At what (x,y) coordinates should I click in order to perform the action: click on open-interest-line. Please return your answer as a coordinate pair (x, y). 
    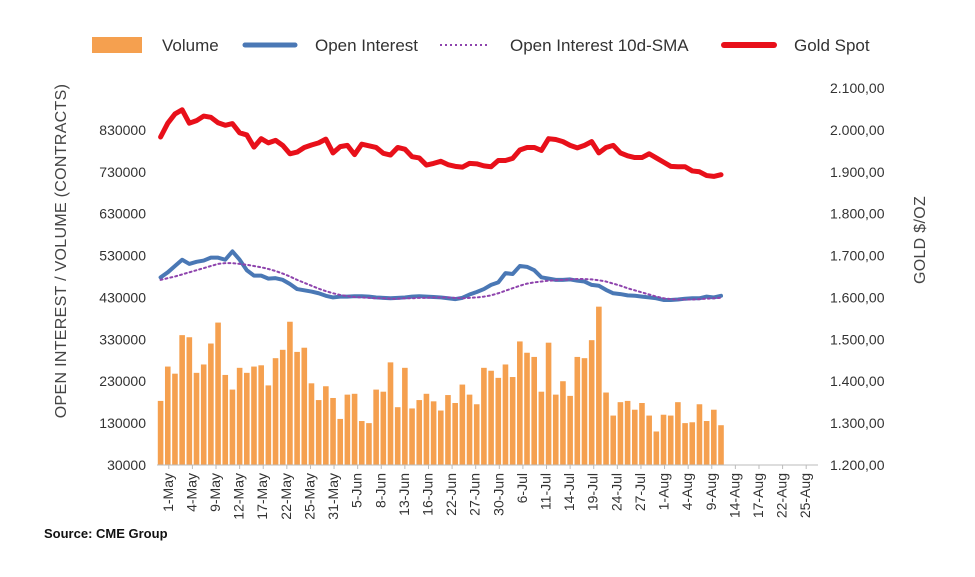
    Looking at the image, I should click on (441, 275).